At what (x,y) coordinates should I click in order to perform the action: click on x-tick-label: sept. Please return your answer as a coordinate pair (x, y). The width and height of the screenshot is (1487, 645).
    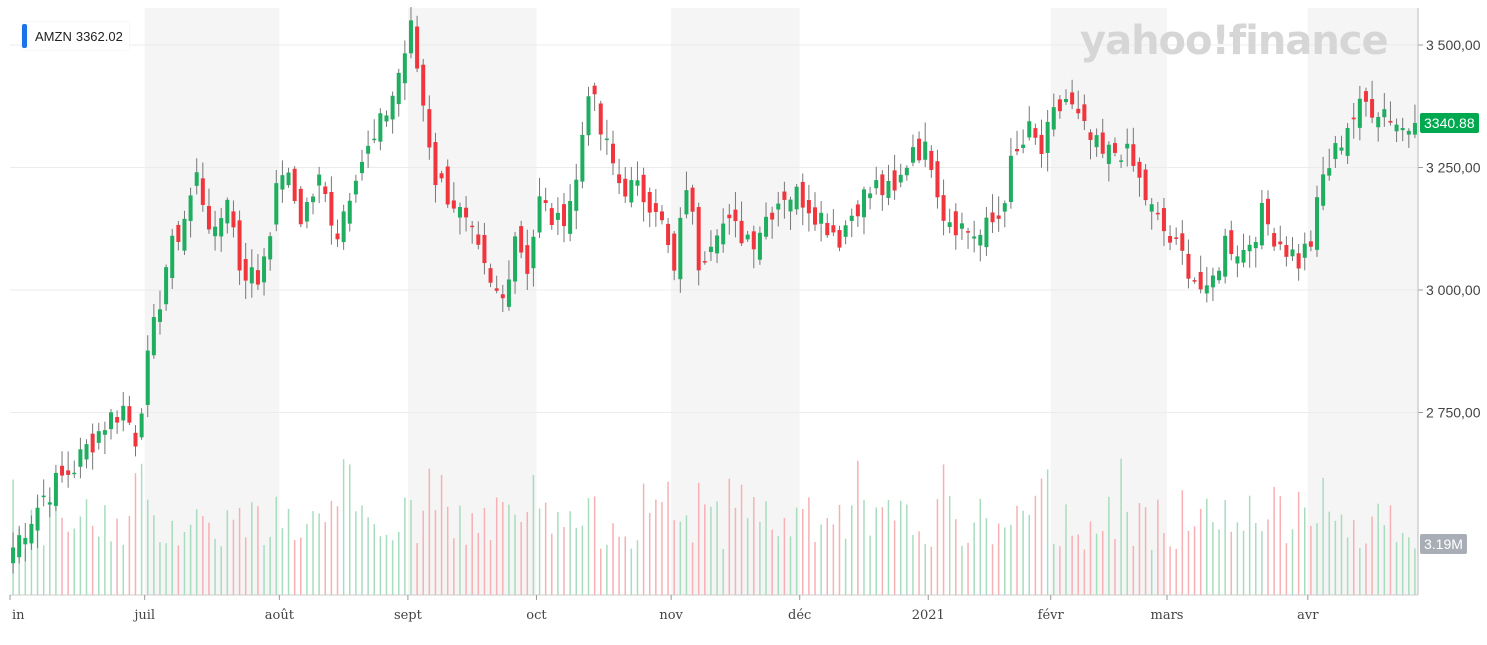
    Looking at the image, I should click on (408, 615).